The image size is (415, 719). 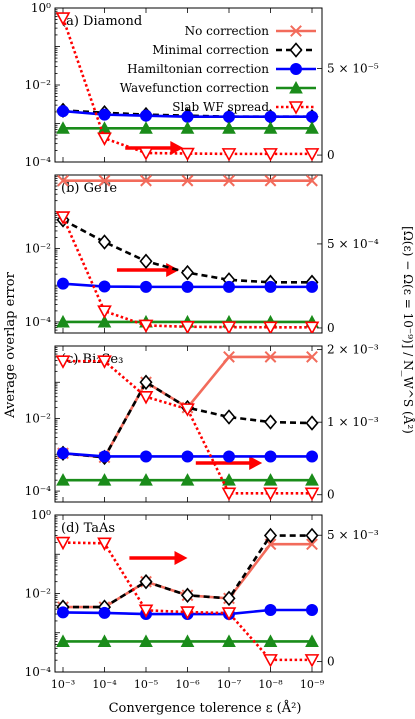 What do you see at coordinates (353, 244) in the screenshot?
I see `y-tick-label-right: 5 × 10⁻⁴` at bounding box center [353, 244].